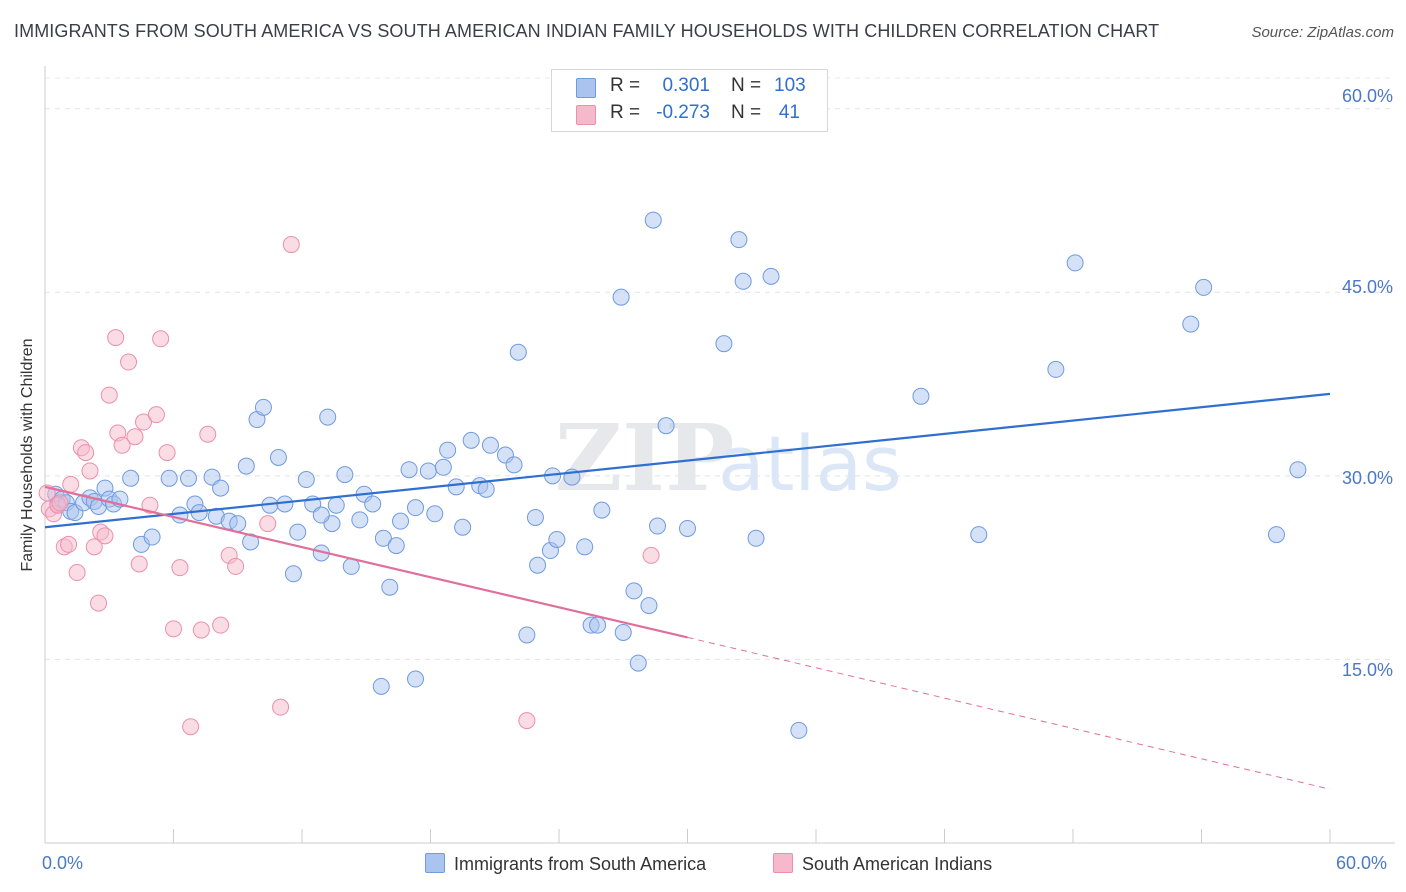 This screenshot has width=1406, height=892. What do you see at coordinates (687, 460) in the screenshot?
I see `trend-line-south-america` at bounding box center [687, 460].